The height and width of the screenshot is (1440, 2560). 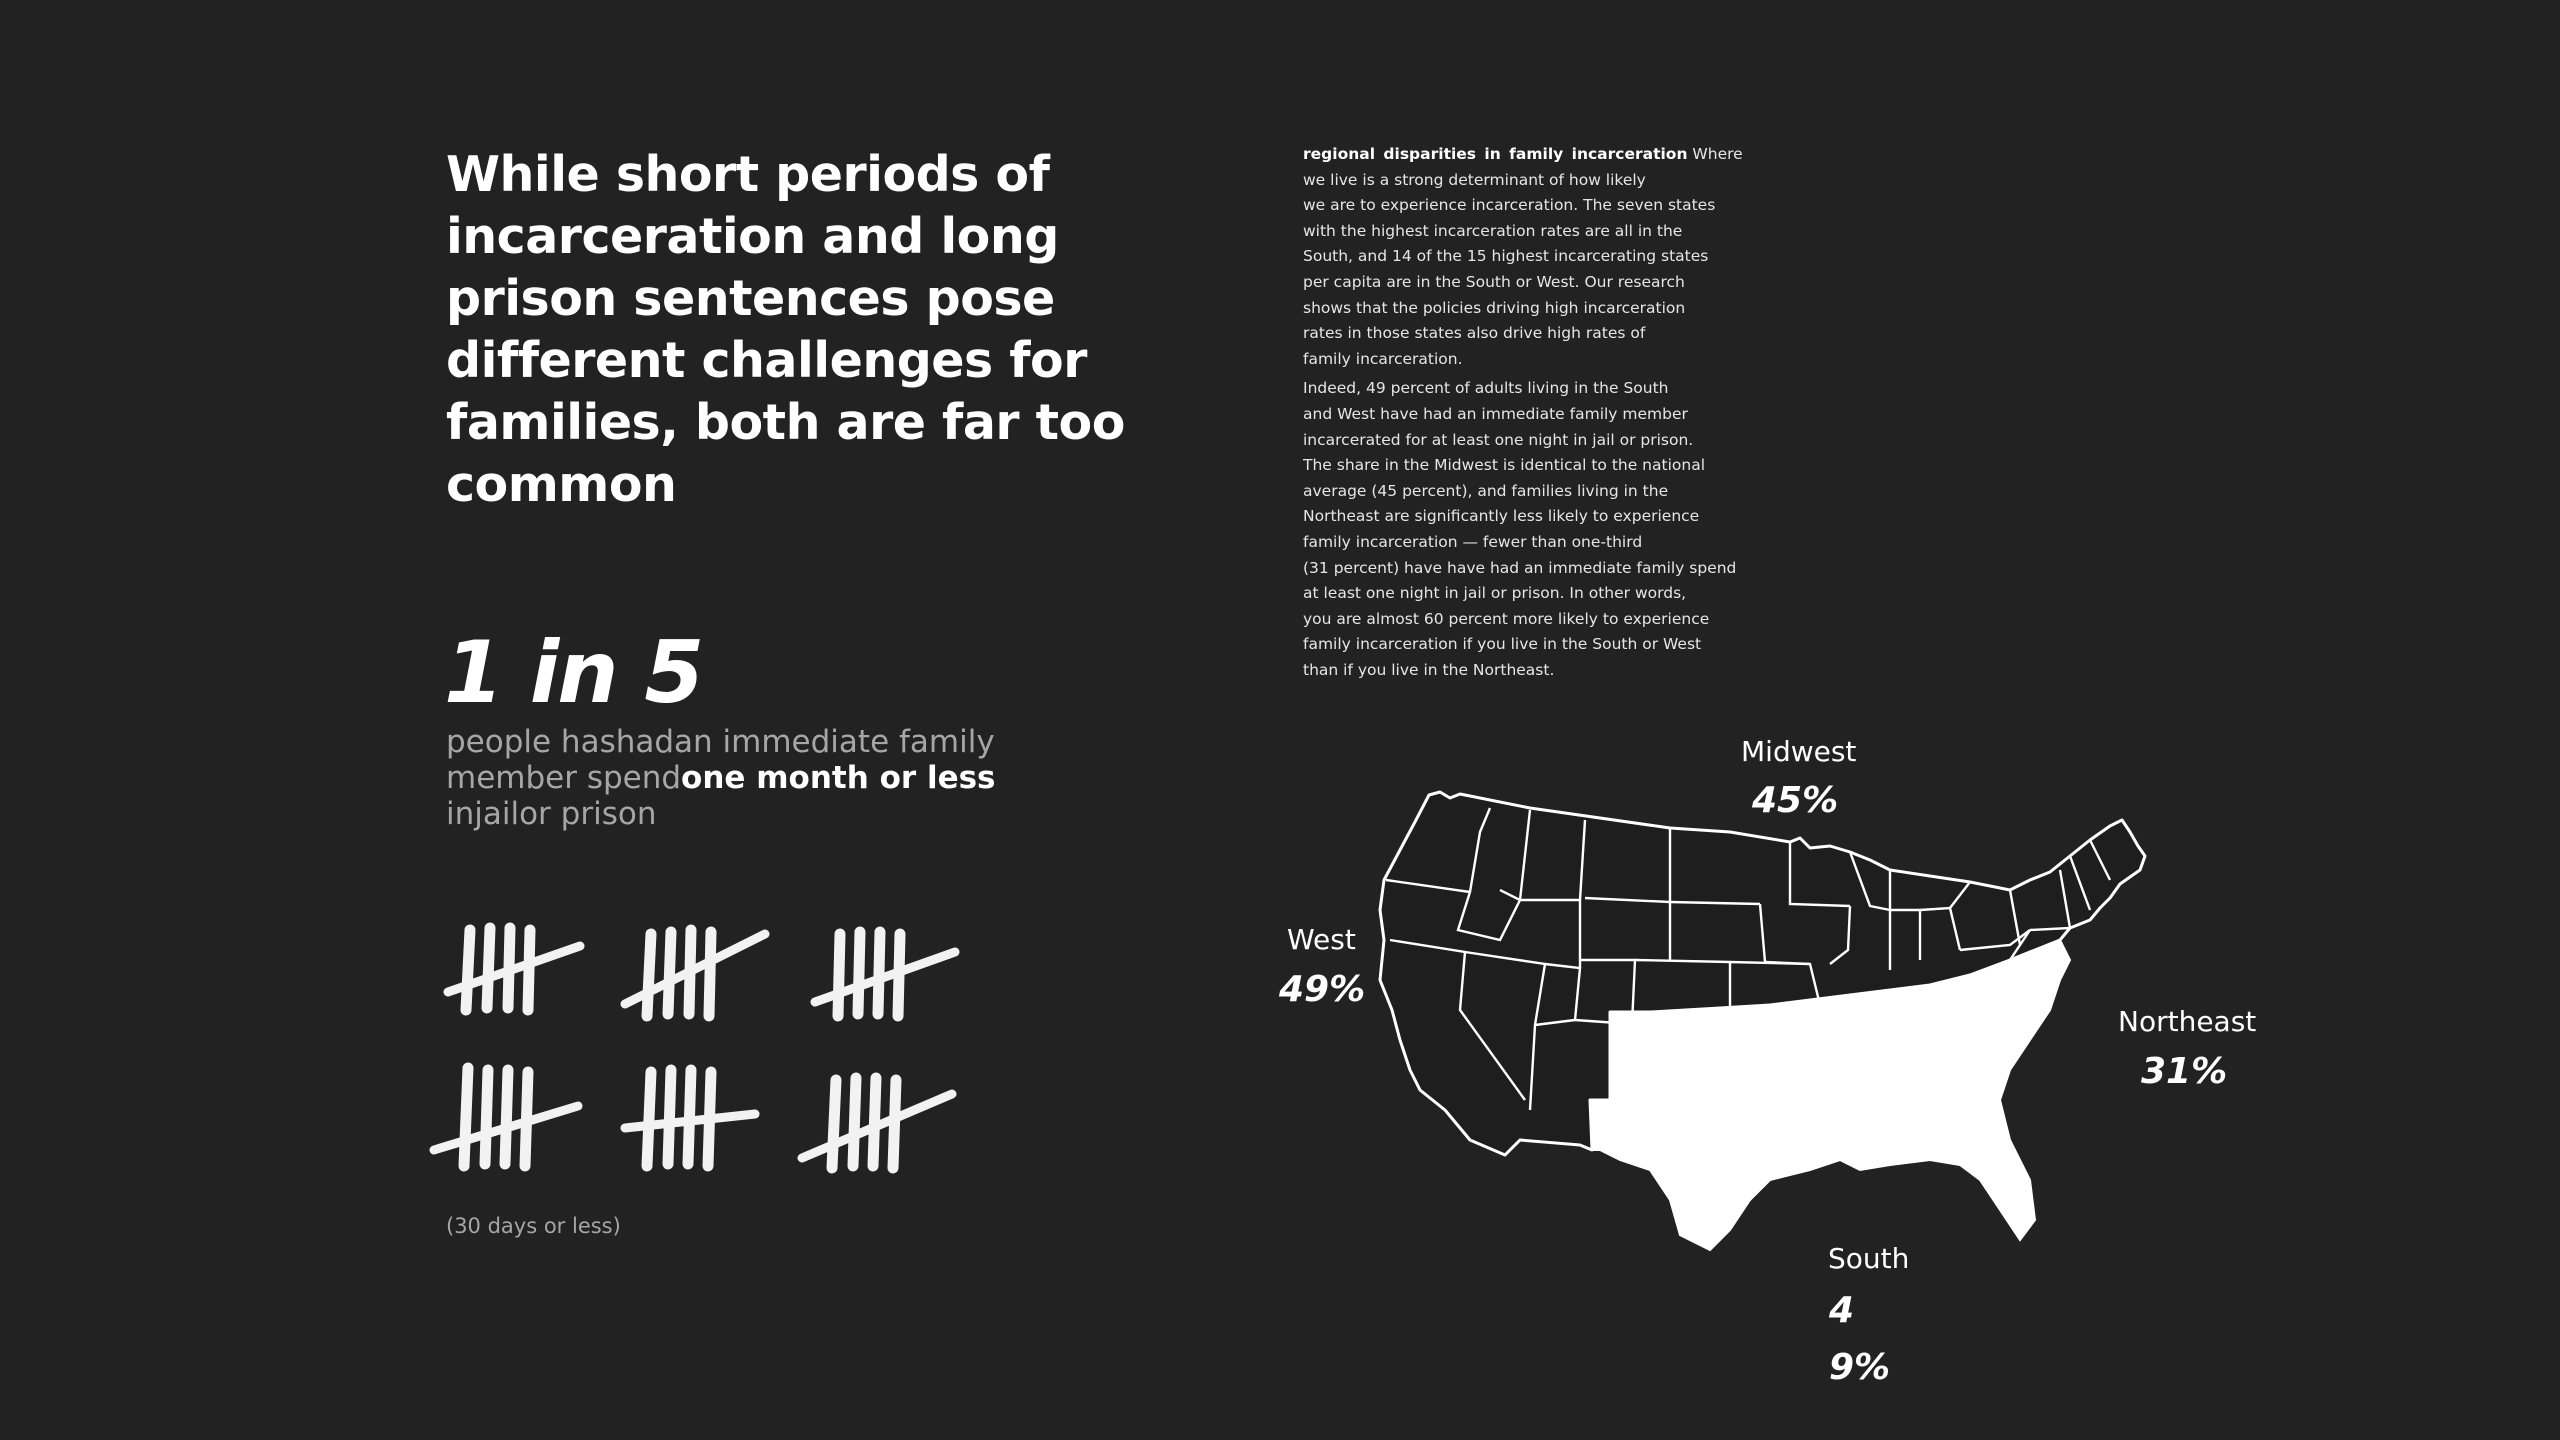 I want to click on us-regions-map, so click(x=1762, y=1021).